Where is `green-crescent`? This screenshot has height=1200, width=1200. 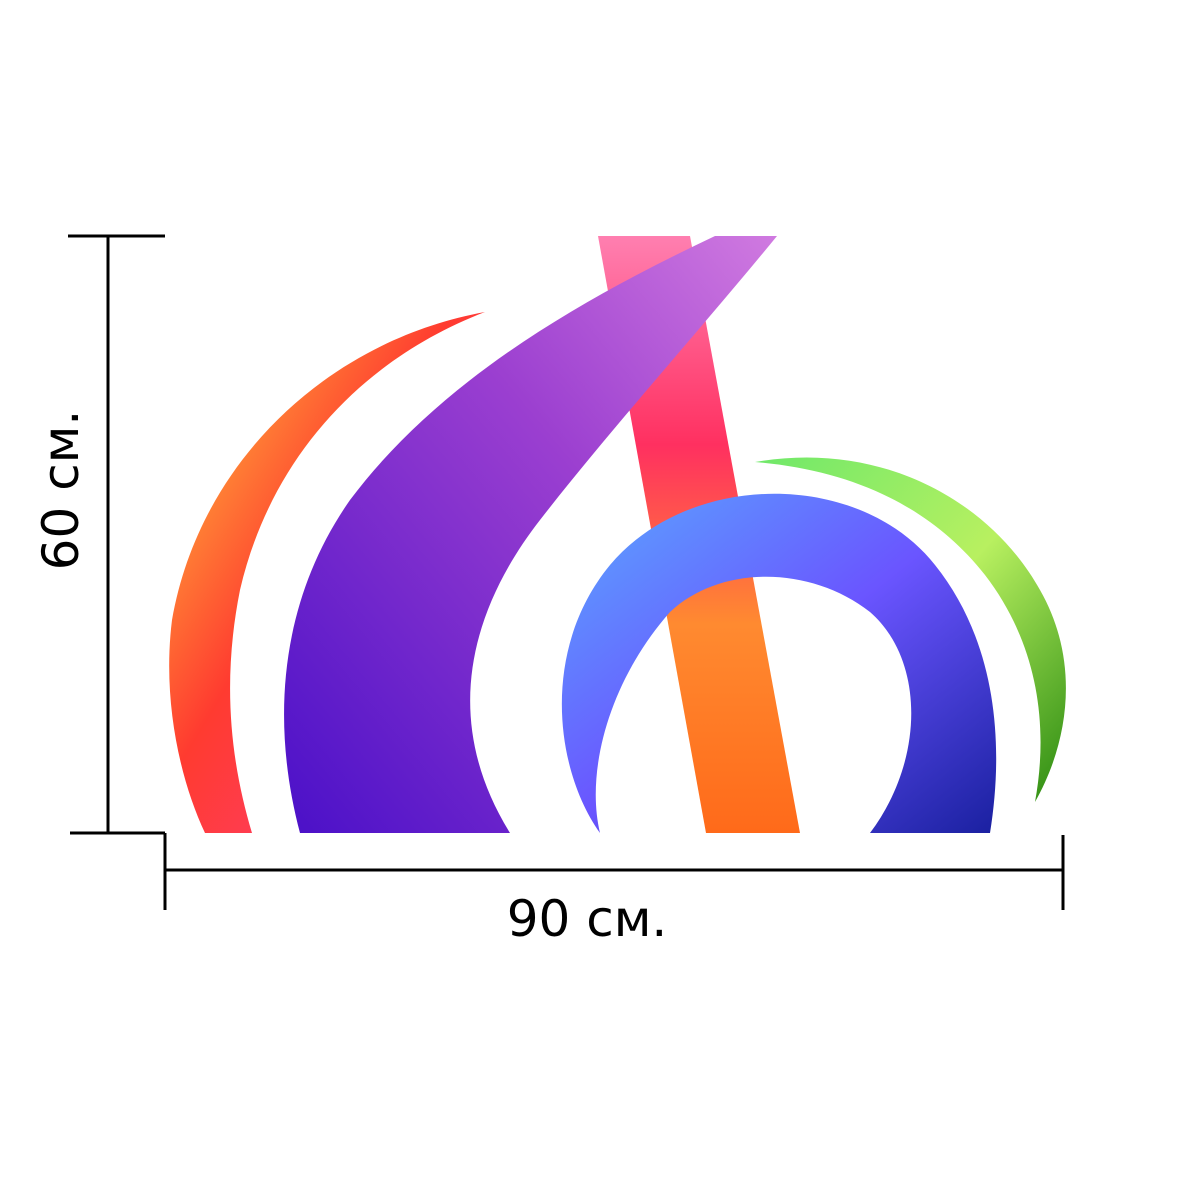
green-crescent is located at coordinates (910, 629).